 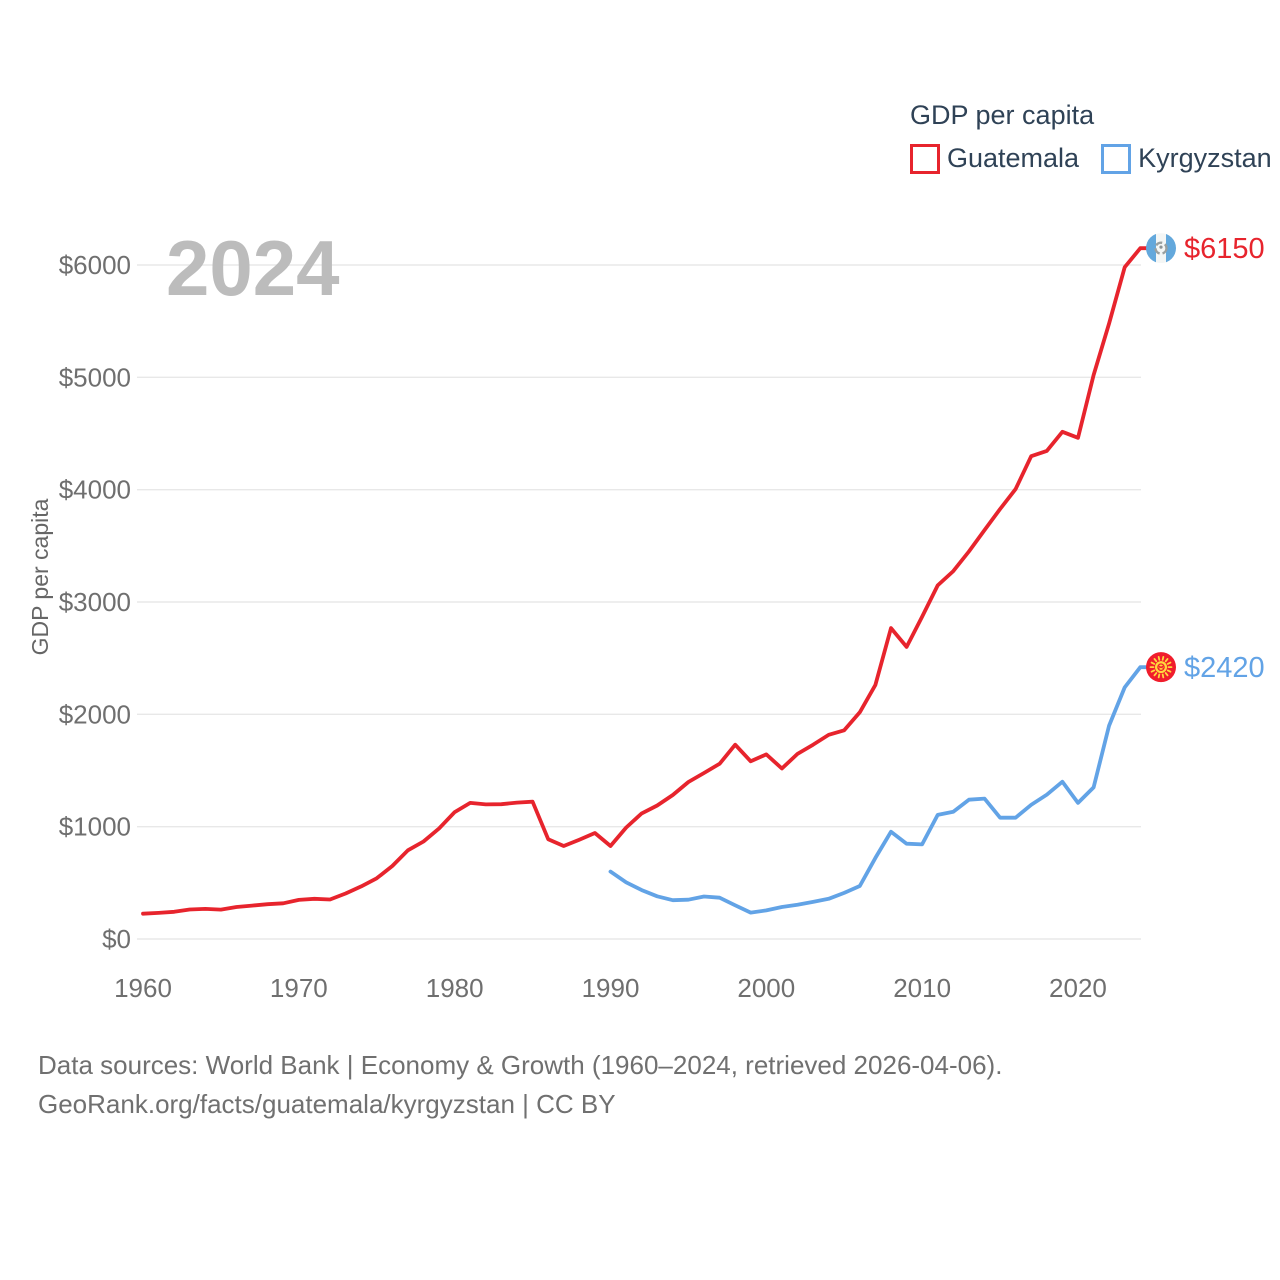 What do you see at coordinates (253, 268) in the screenshot?
I see `year-watermark: 2024` at bounding box center [253, 268].